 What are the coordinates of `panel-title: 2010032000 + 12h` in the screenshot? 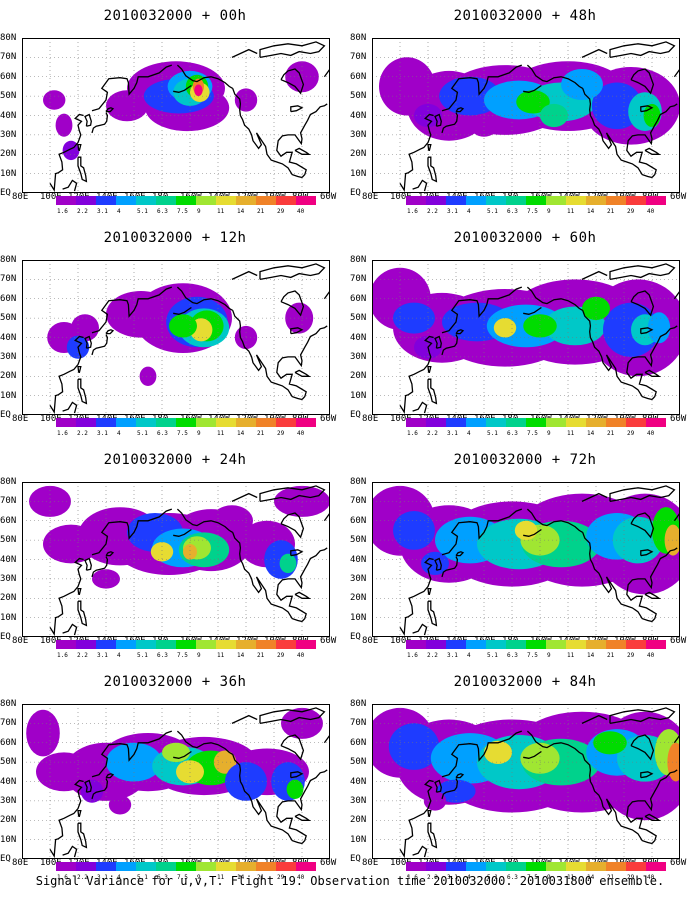 It's located at (175, 238).